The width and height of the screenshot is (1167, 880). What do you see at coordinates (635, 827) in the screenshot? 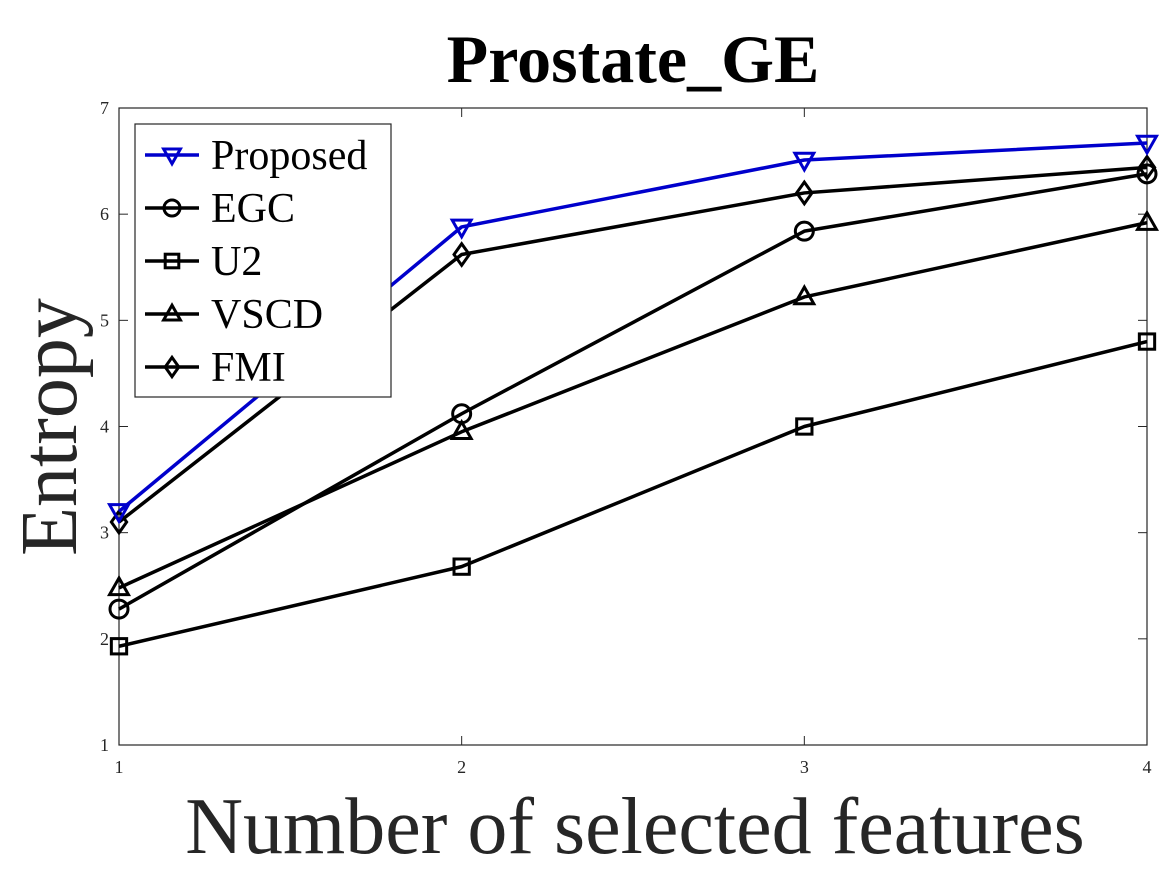
I see `x-axis-label: Number of selected features` at bounding box center [635, 827].